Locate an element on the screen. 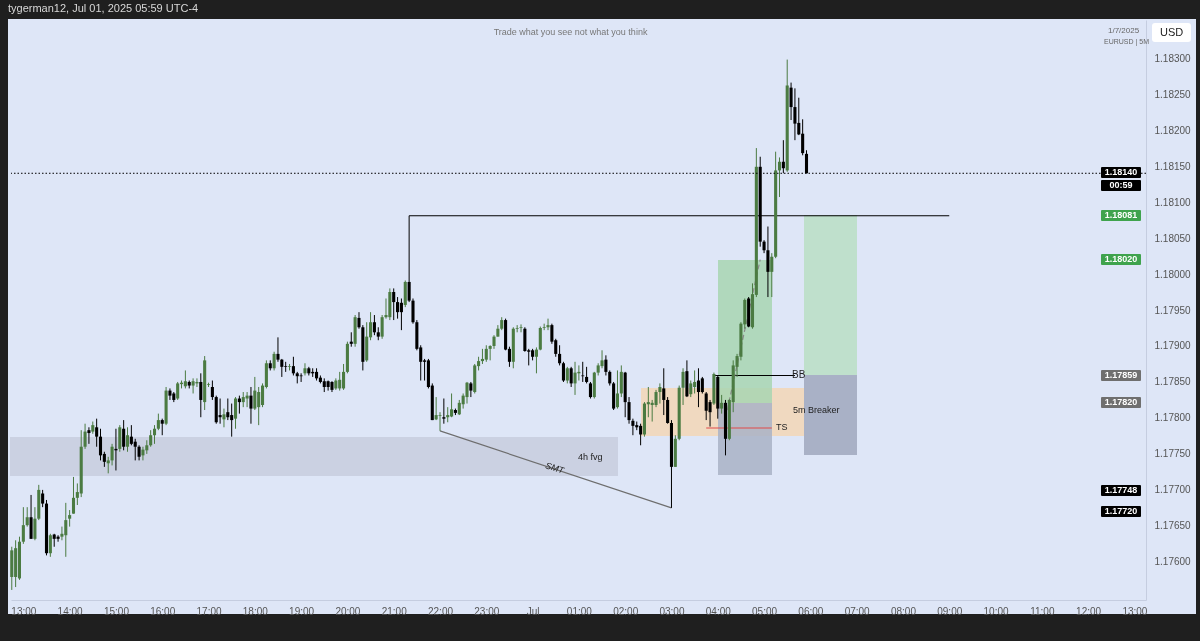 This screenshot has width=1200, height=641. x-tick-label: 06:00 is located at coordinates (811, 611).